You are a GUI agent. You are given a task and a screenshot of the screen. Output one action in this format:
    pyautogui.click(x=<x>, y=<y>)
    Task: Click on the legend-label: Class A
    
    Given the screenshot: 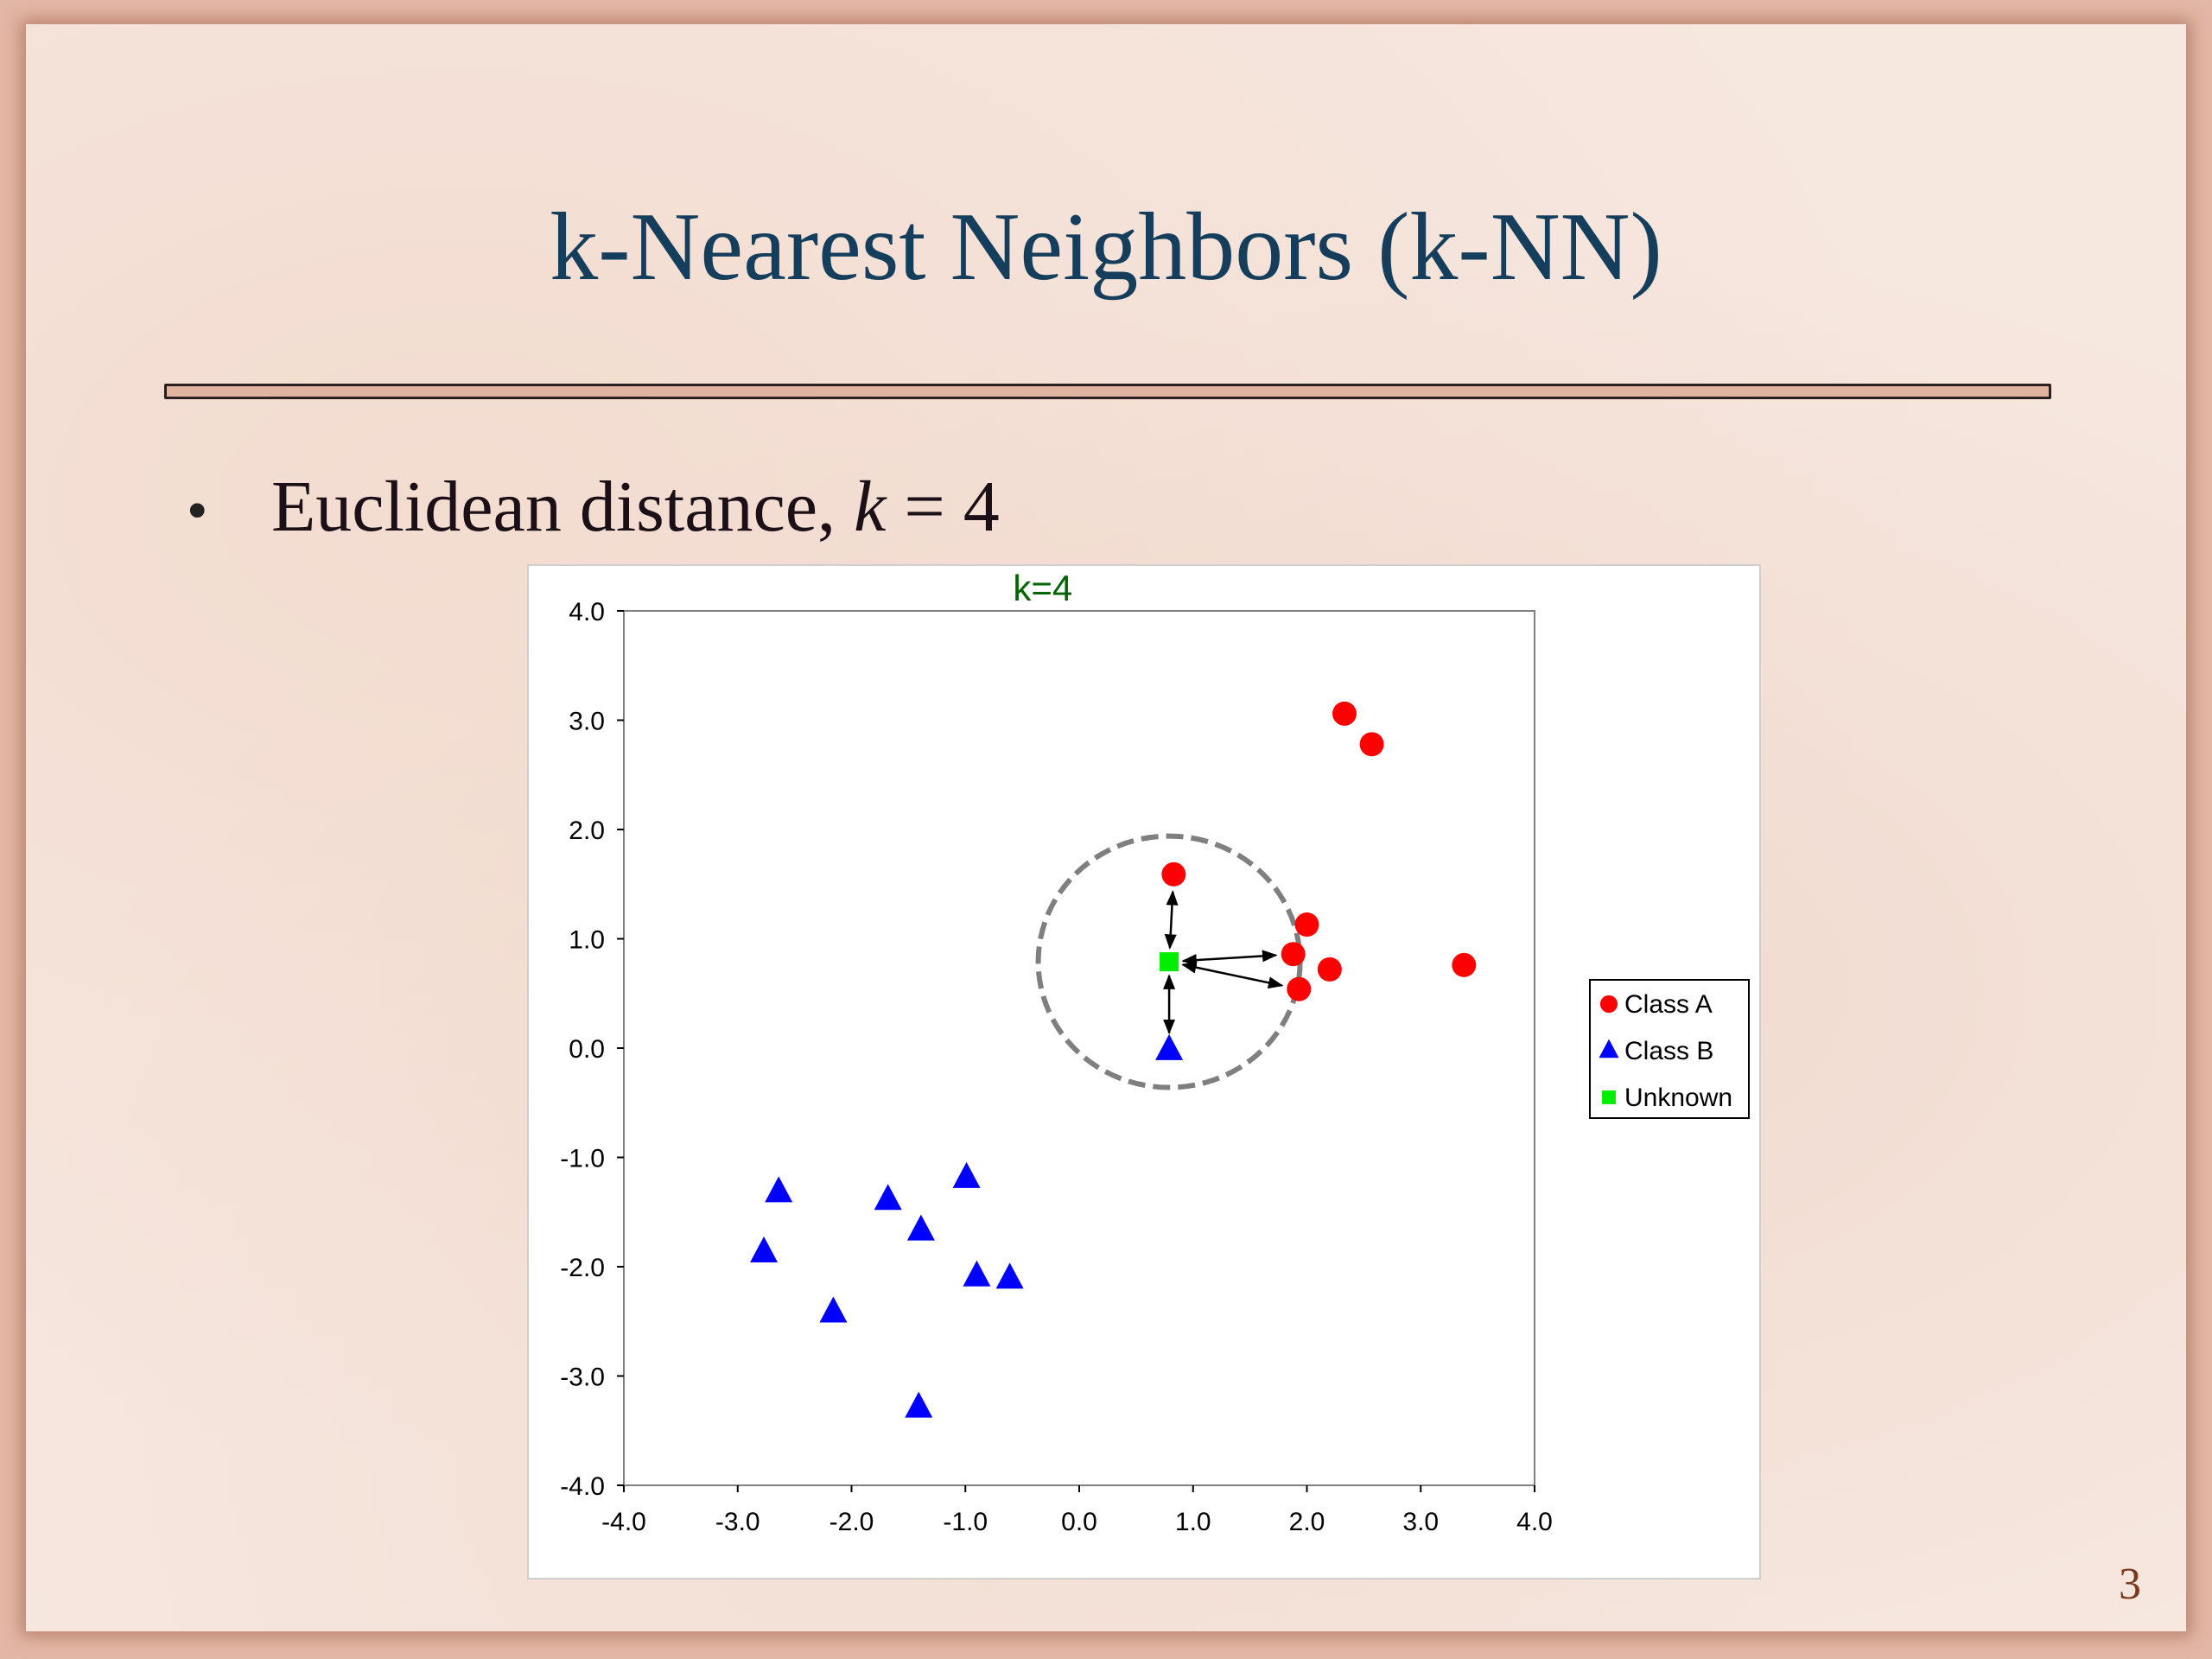 What is the action you would take?
    pyautogui.click(x=1668, y=1004)
    